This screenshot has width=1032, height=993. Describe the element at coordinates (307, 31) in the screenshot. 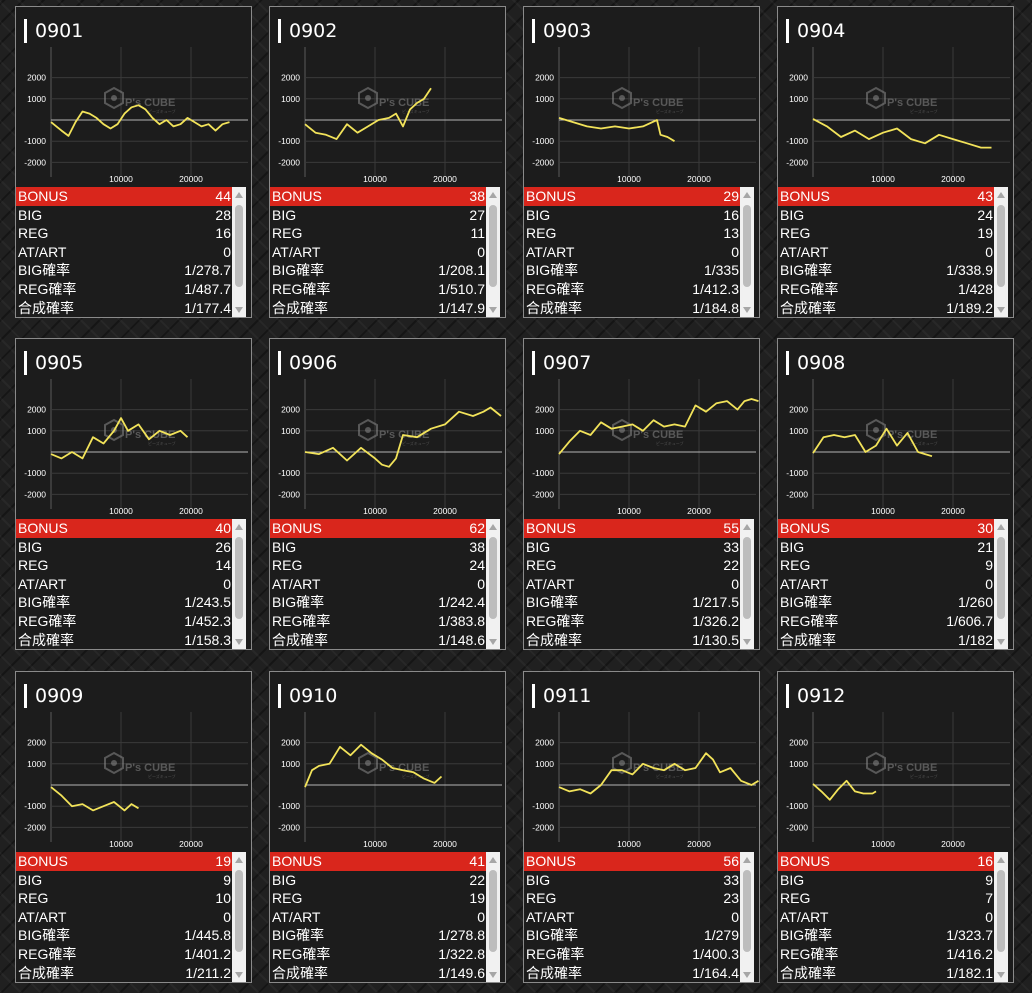

I see `machine-number: 0902` at that location.